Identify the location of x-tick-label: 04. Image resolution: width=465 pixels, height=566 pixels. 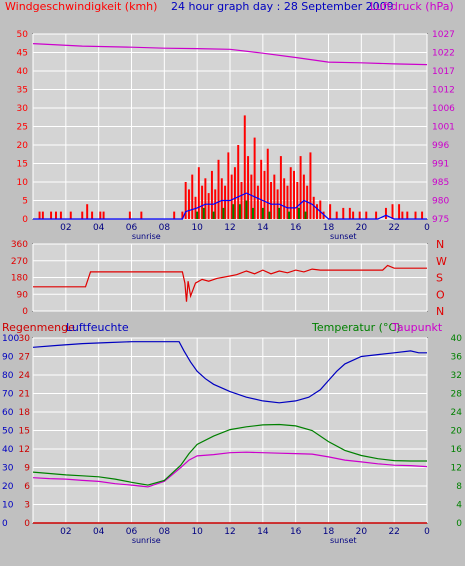
(99, 532).